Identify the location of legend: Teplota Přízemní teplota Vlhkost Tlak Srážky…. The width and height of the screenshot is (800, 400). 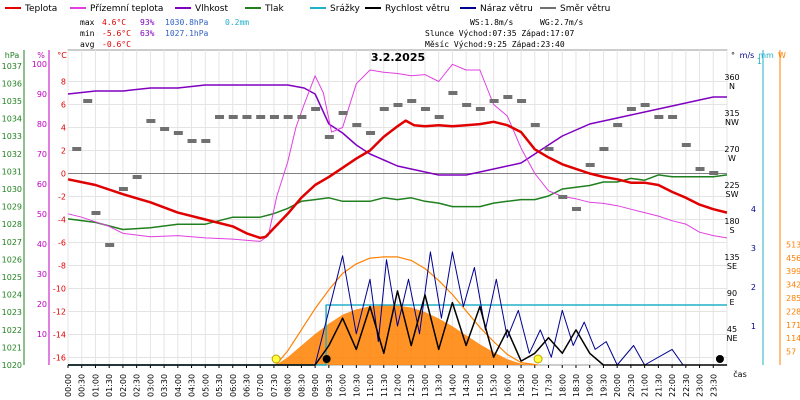
(307, 9).